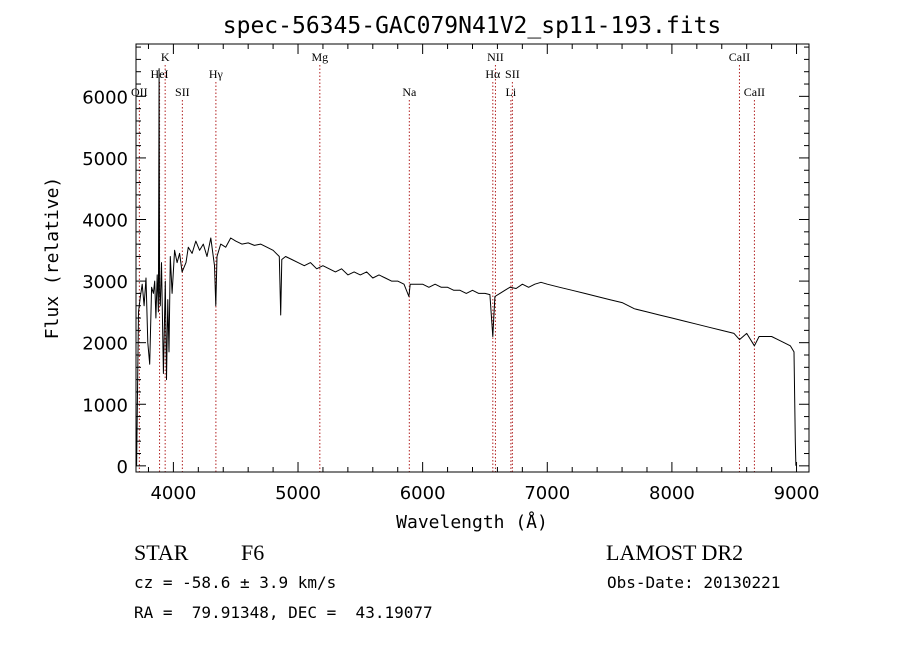 This screenshot has width=900, height=649. I want to click on marker-label-9: SII, so click(512, 74).